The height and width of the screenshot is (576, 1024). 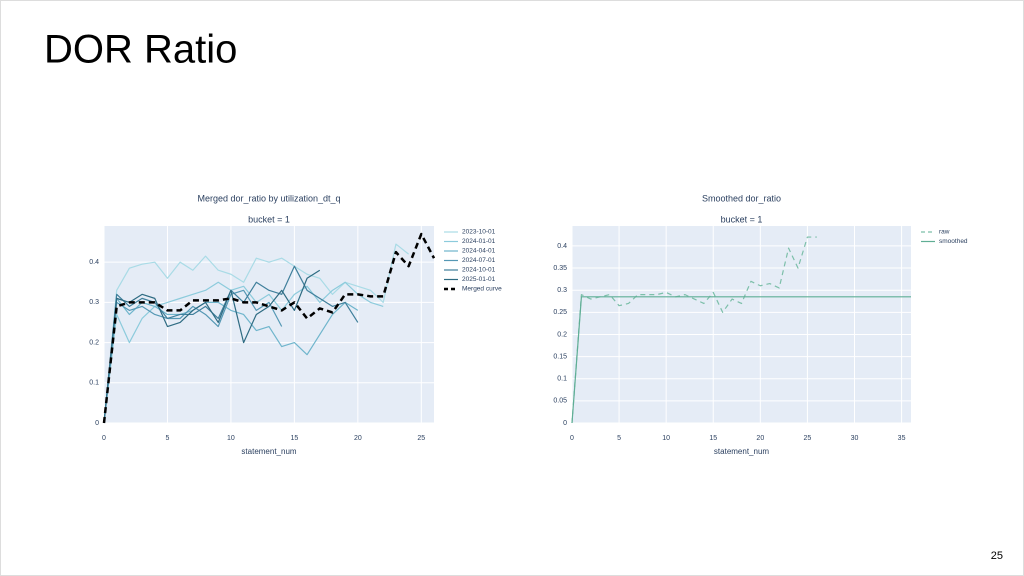 I want to click on legend-label: 2025-01-01, so click(x=479, y=279).